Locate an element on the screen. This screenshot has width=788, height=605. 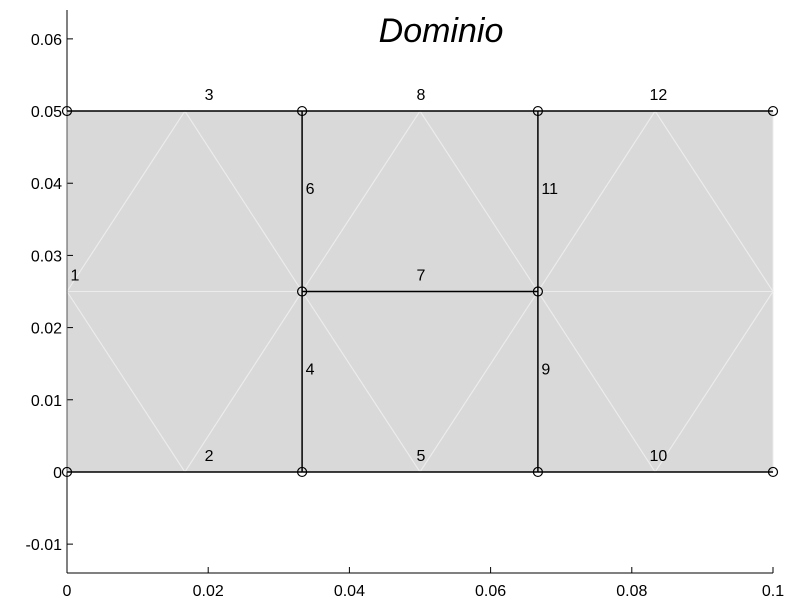
x-tick-label: 0.04 is located at coordinates (349, 591).